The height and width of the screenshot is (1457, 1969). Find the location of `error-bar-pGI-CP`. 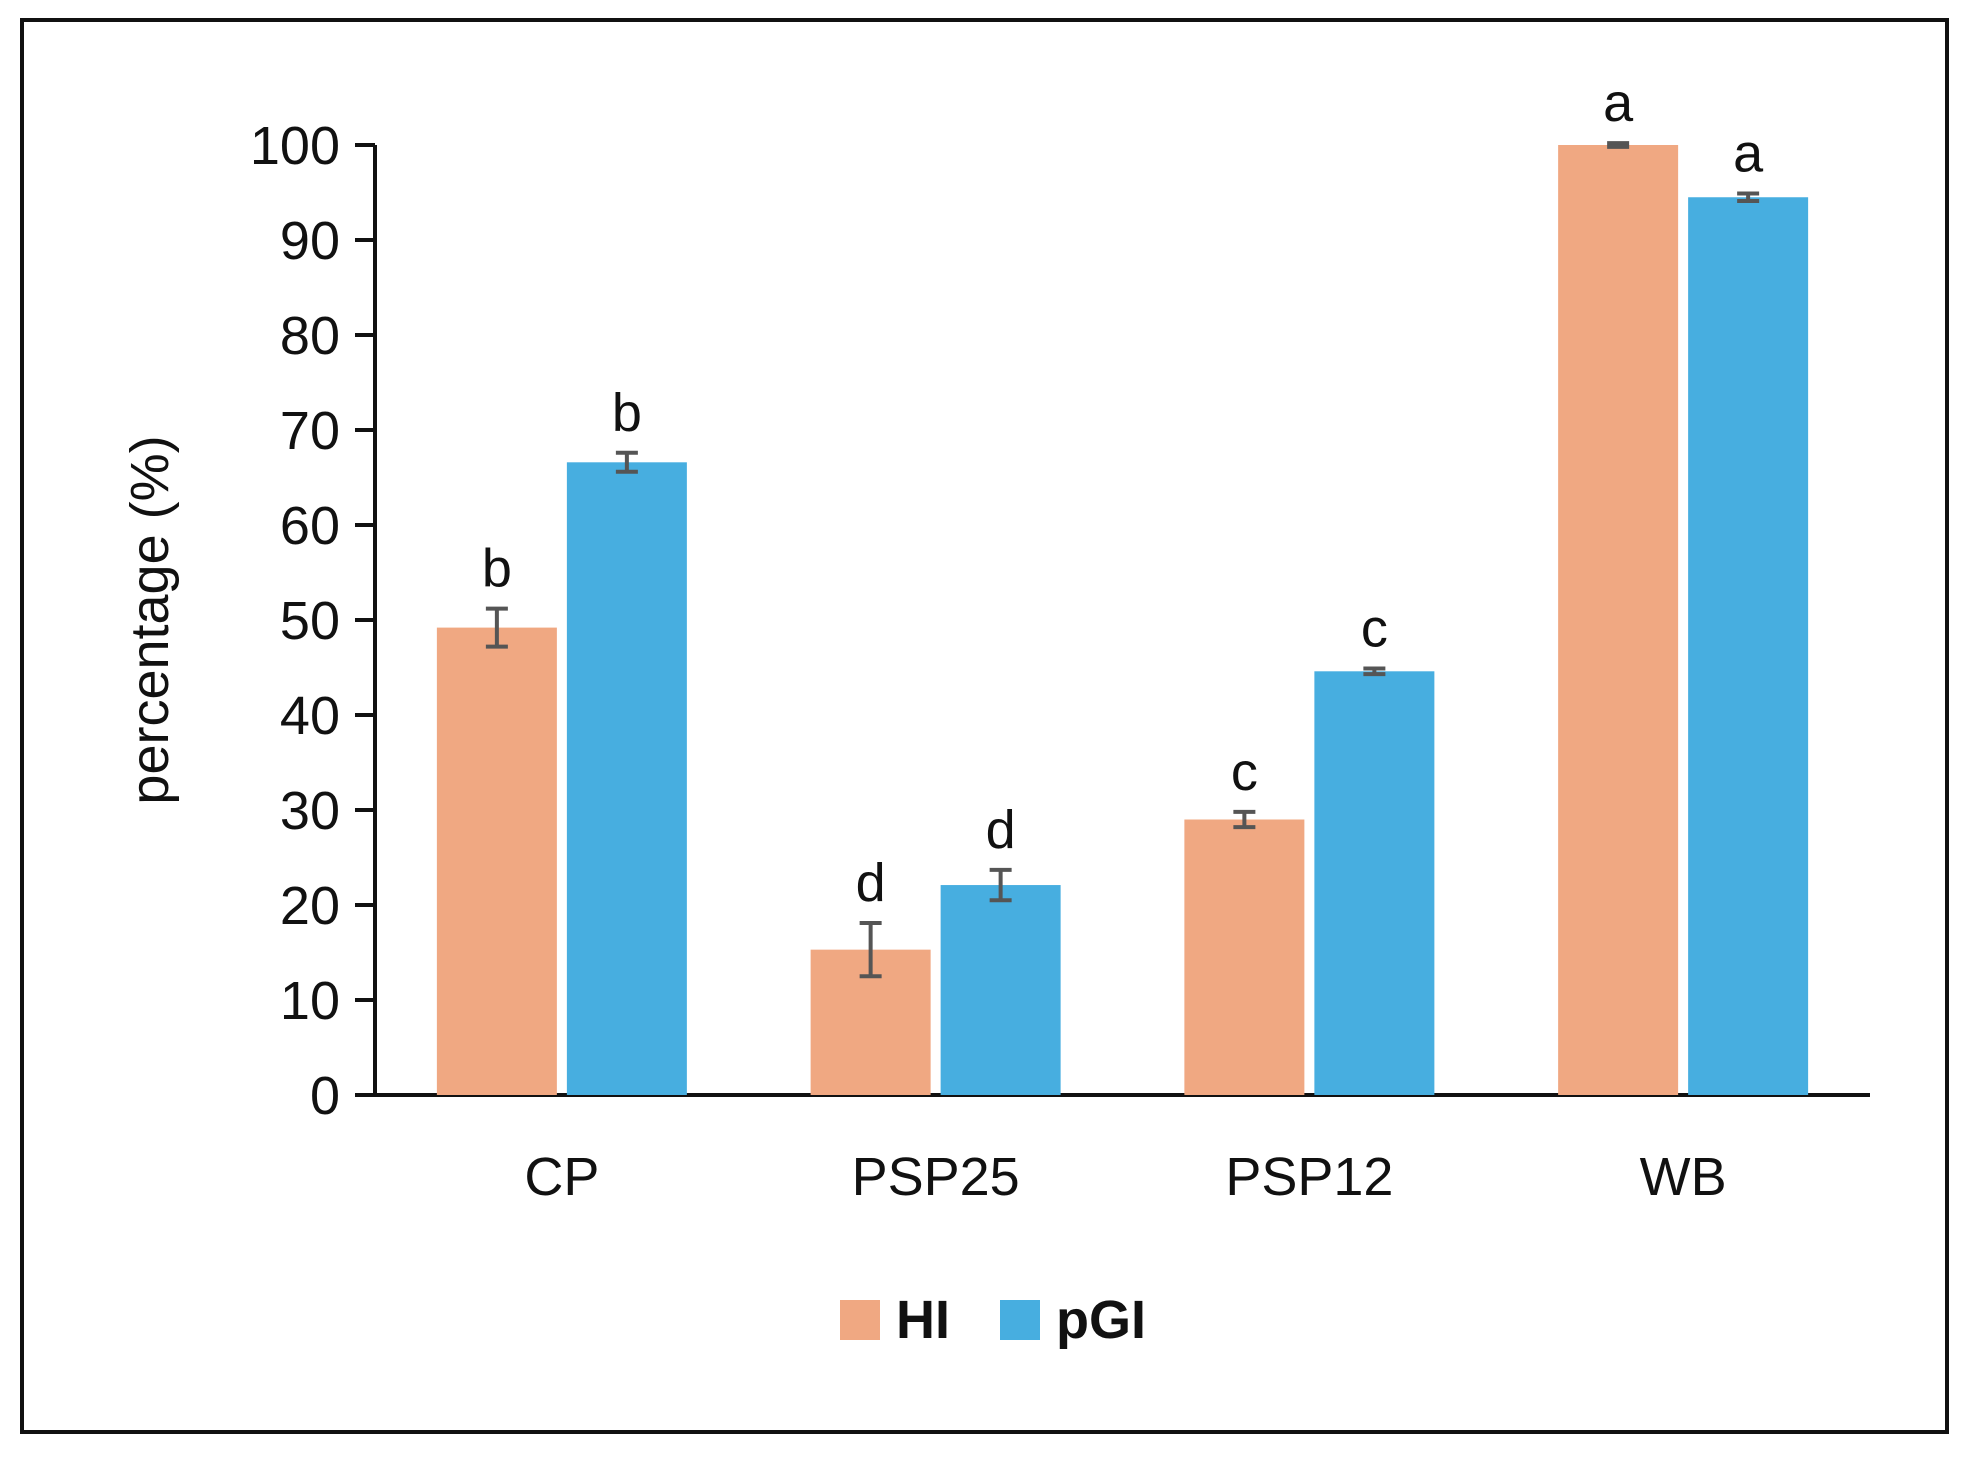

error-bar-pGI-CP is located at coordinates (626, 462).